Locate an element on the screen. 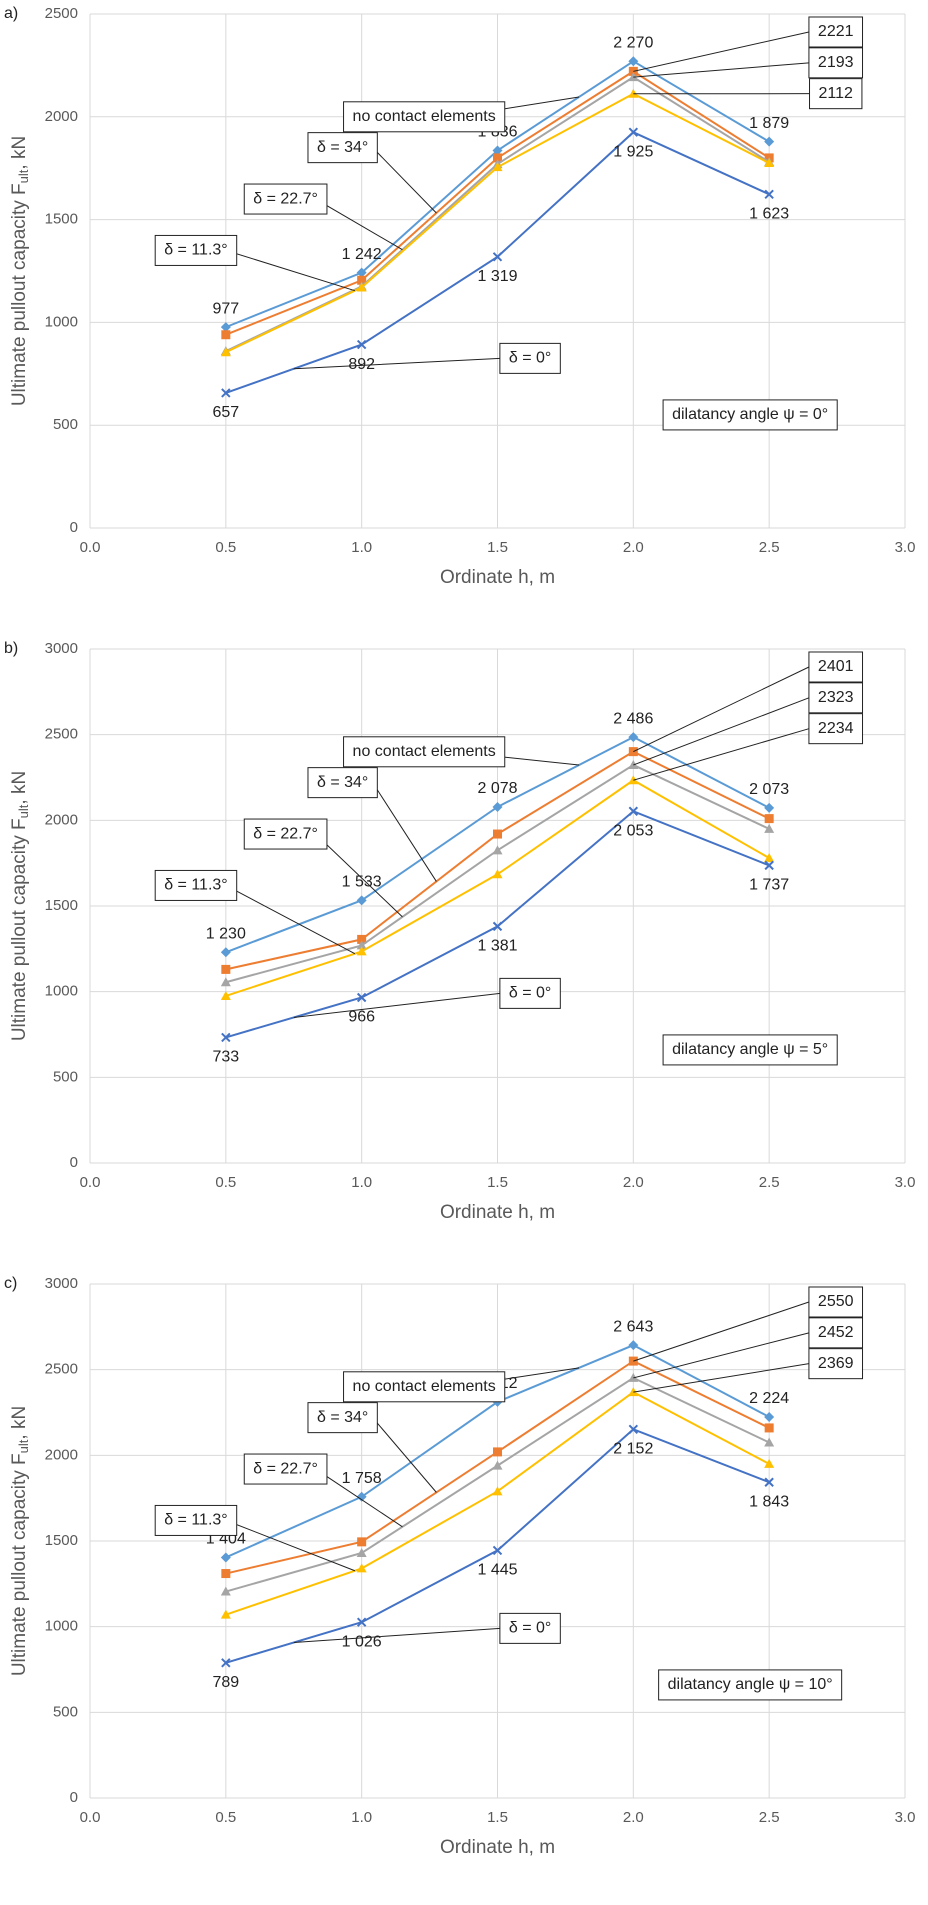 The width and height of the screenshot is (928, 1905). value-label: 966 is located at coordinates (361, 1017).